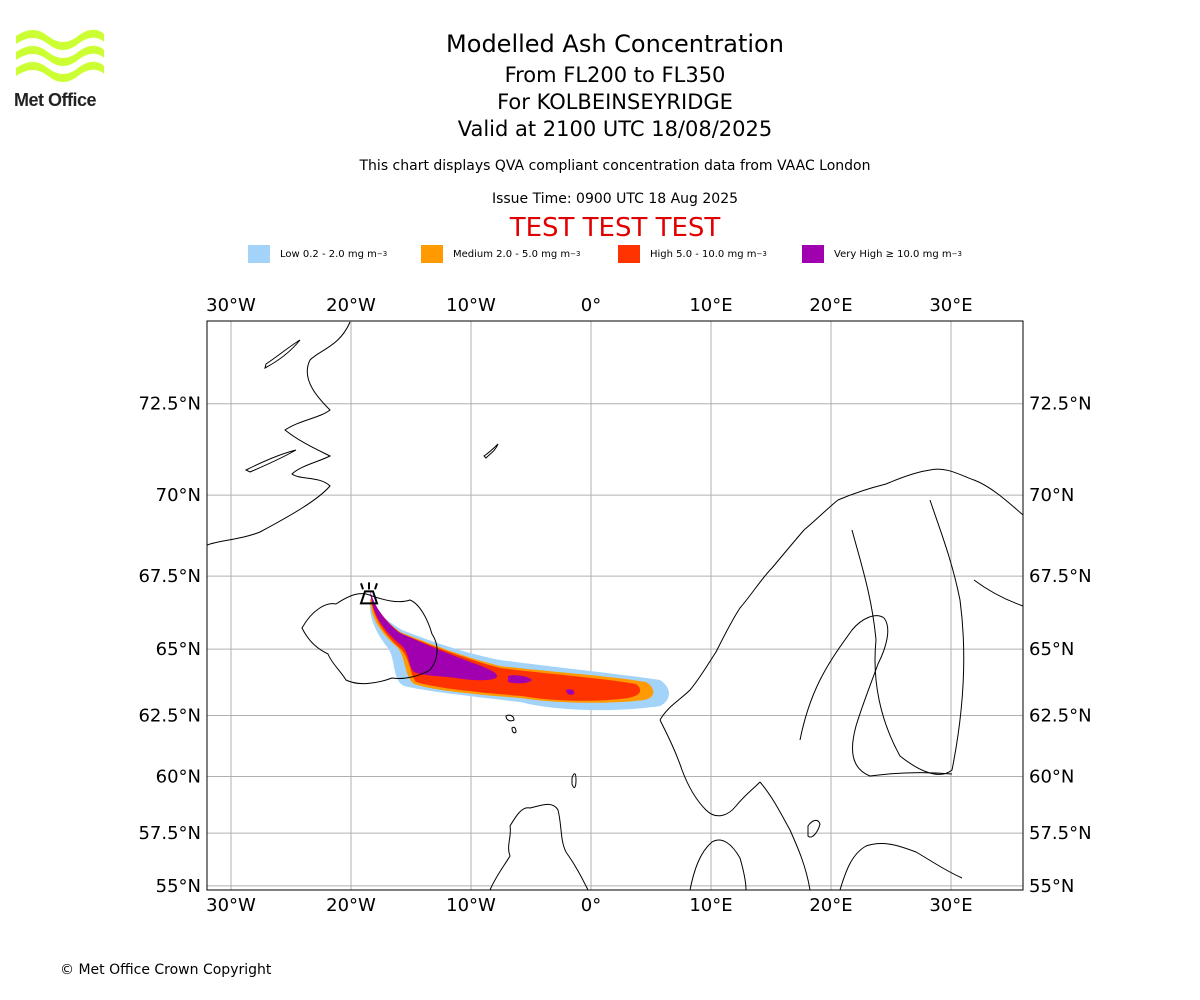  What do you see at coordinates (718, 864) in the screenshot?
I see `denmark-coast` at bounding box center [718, 864].